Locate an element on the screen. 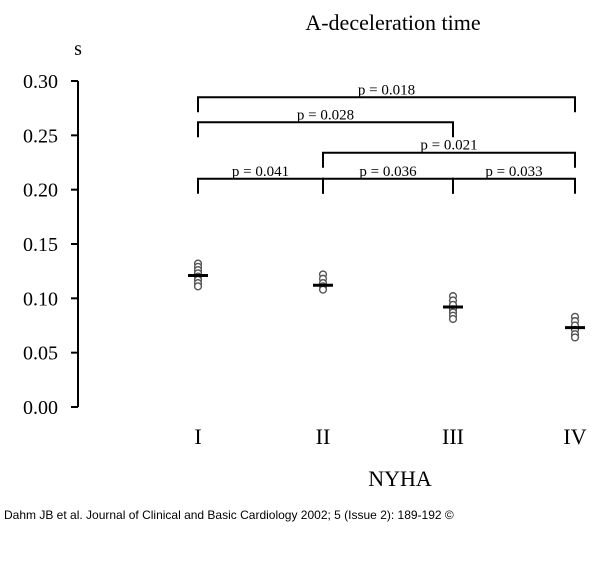 The height and width of the screenshot is (565, 600). p-value-label: p = 0.021 is located at coordinates (448, 146).